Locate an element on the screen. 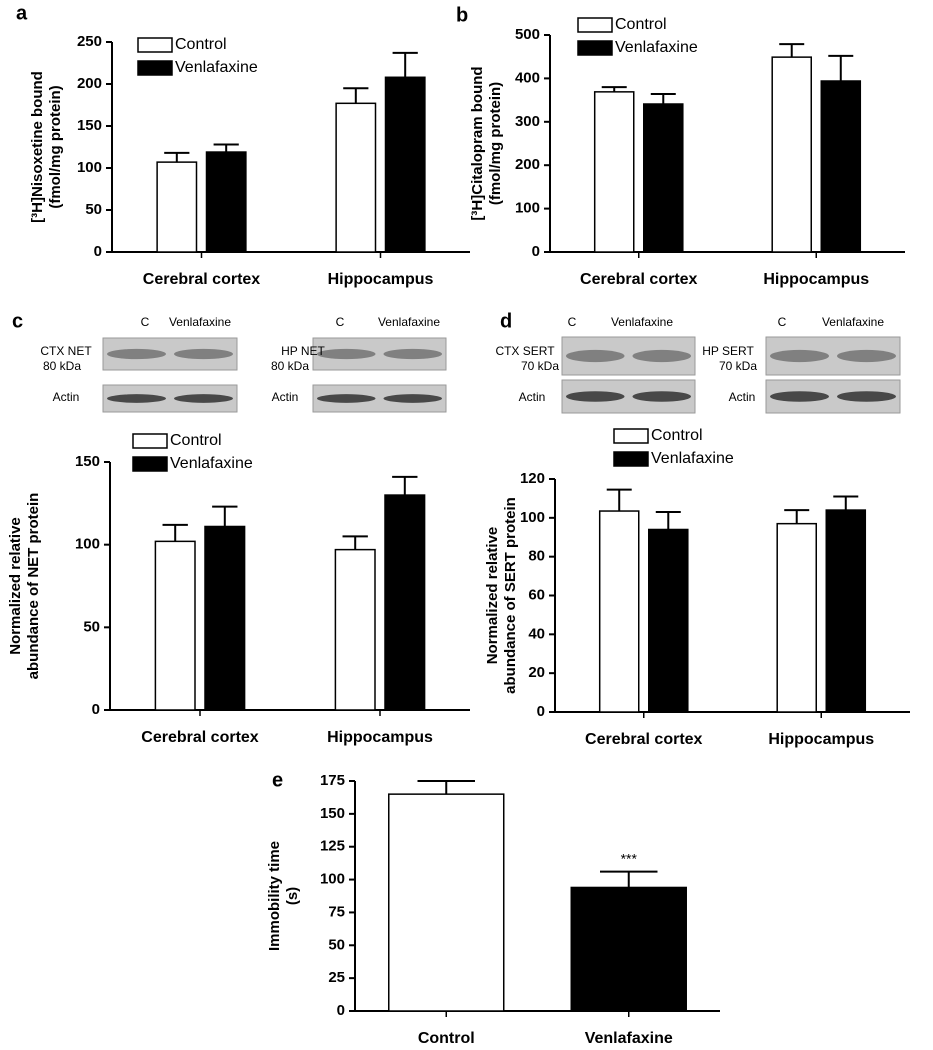 The width and height of the screenshot is (933, 1050). y-tick-label: 175 is located at coordinates (332, 780).